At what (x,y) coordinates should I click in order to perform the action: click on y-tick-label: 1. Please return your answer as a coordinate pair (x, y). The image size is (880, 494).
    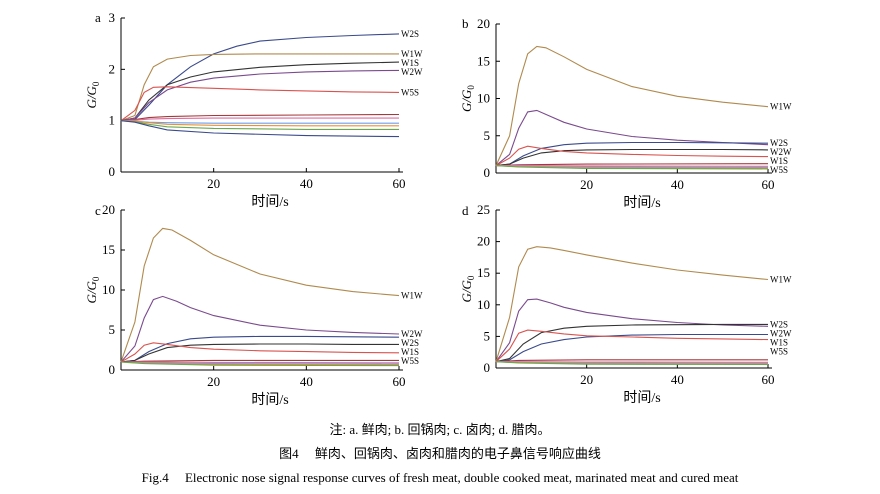
    Looking at the image, I should click on (112, 120).